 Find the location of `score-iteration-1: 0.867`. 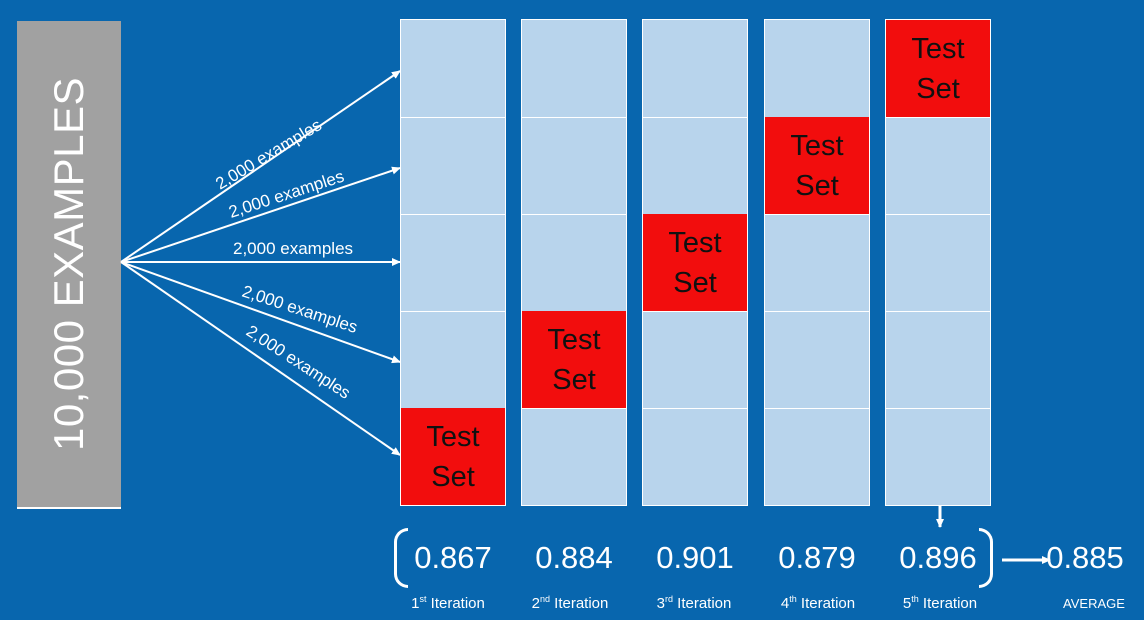

score-iteration-1: 0.867 is located at coordinates (453, 557).